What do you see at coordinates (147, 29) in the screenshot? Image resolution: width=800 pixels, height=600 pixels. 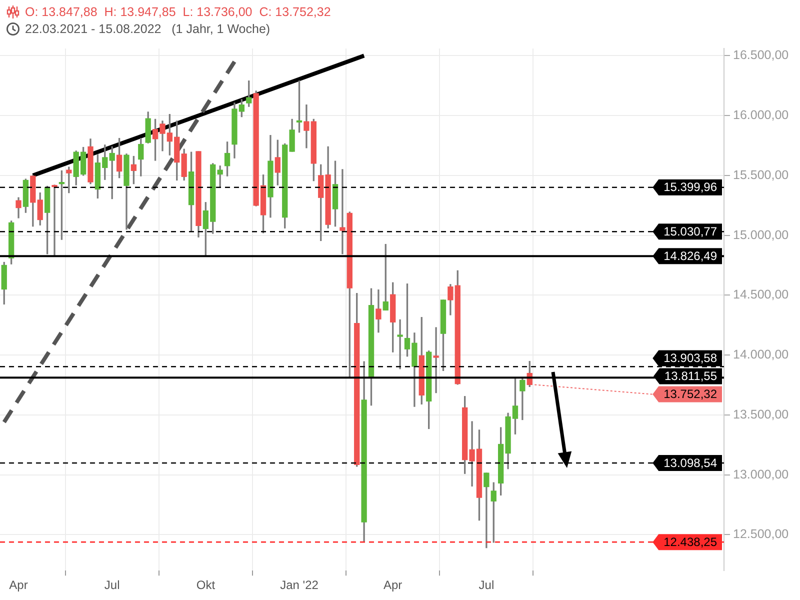 I see `chart-subtitle: 22.03.2021 - 15.08.2022 (1 Jahr, 1 Woche)` at bounding box center [147, 29].